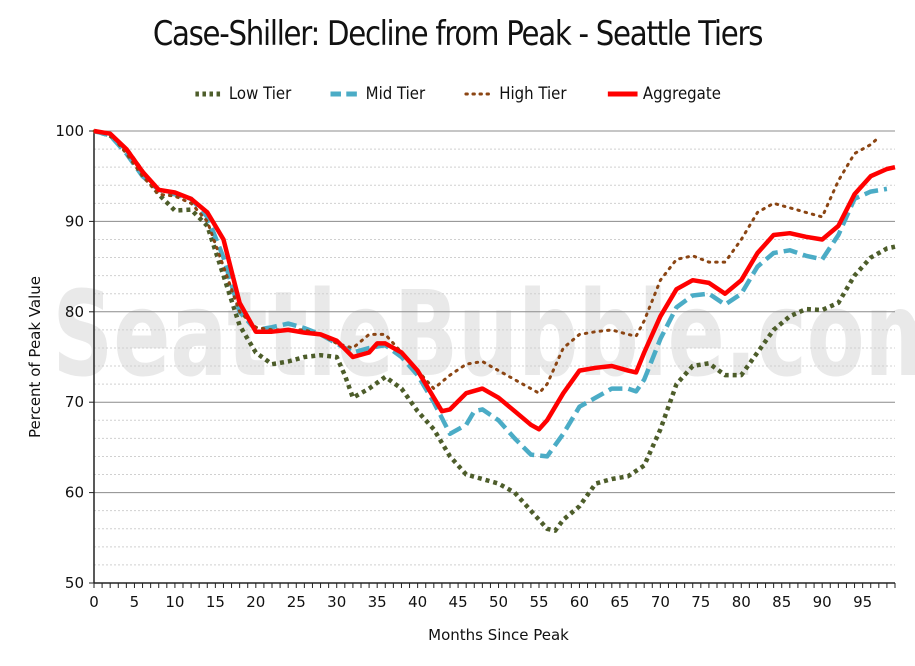 The image size is (915, 666). What do you see at coordinates (174, 602) in the screenshot?
I see `x-tick-label: 10` at bounding box center [174, 602].